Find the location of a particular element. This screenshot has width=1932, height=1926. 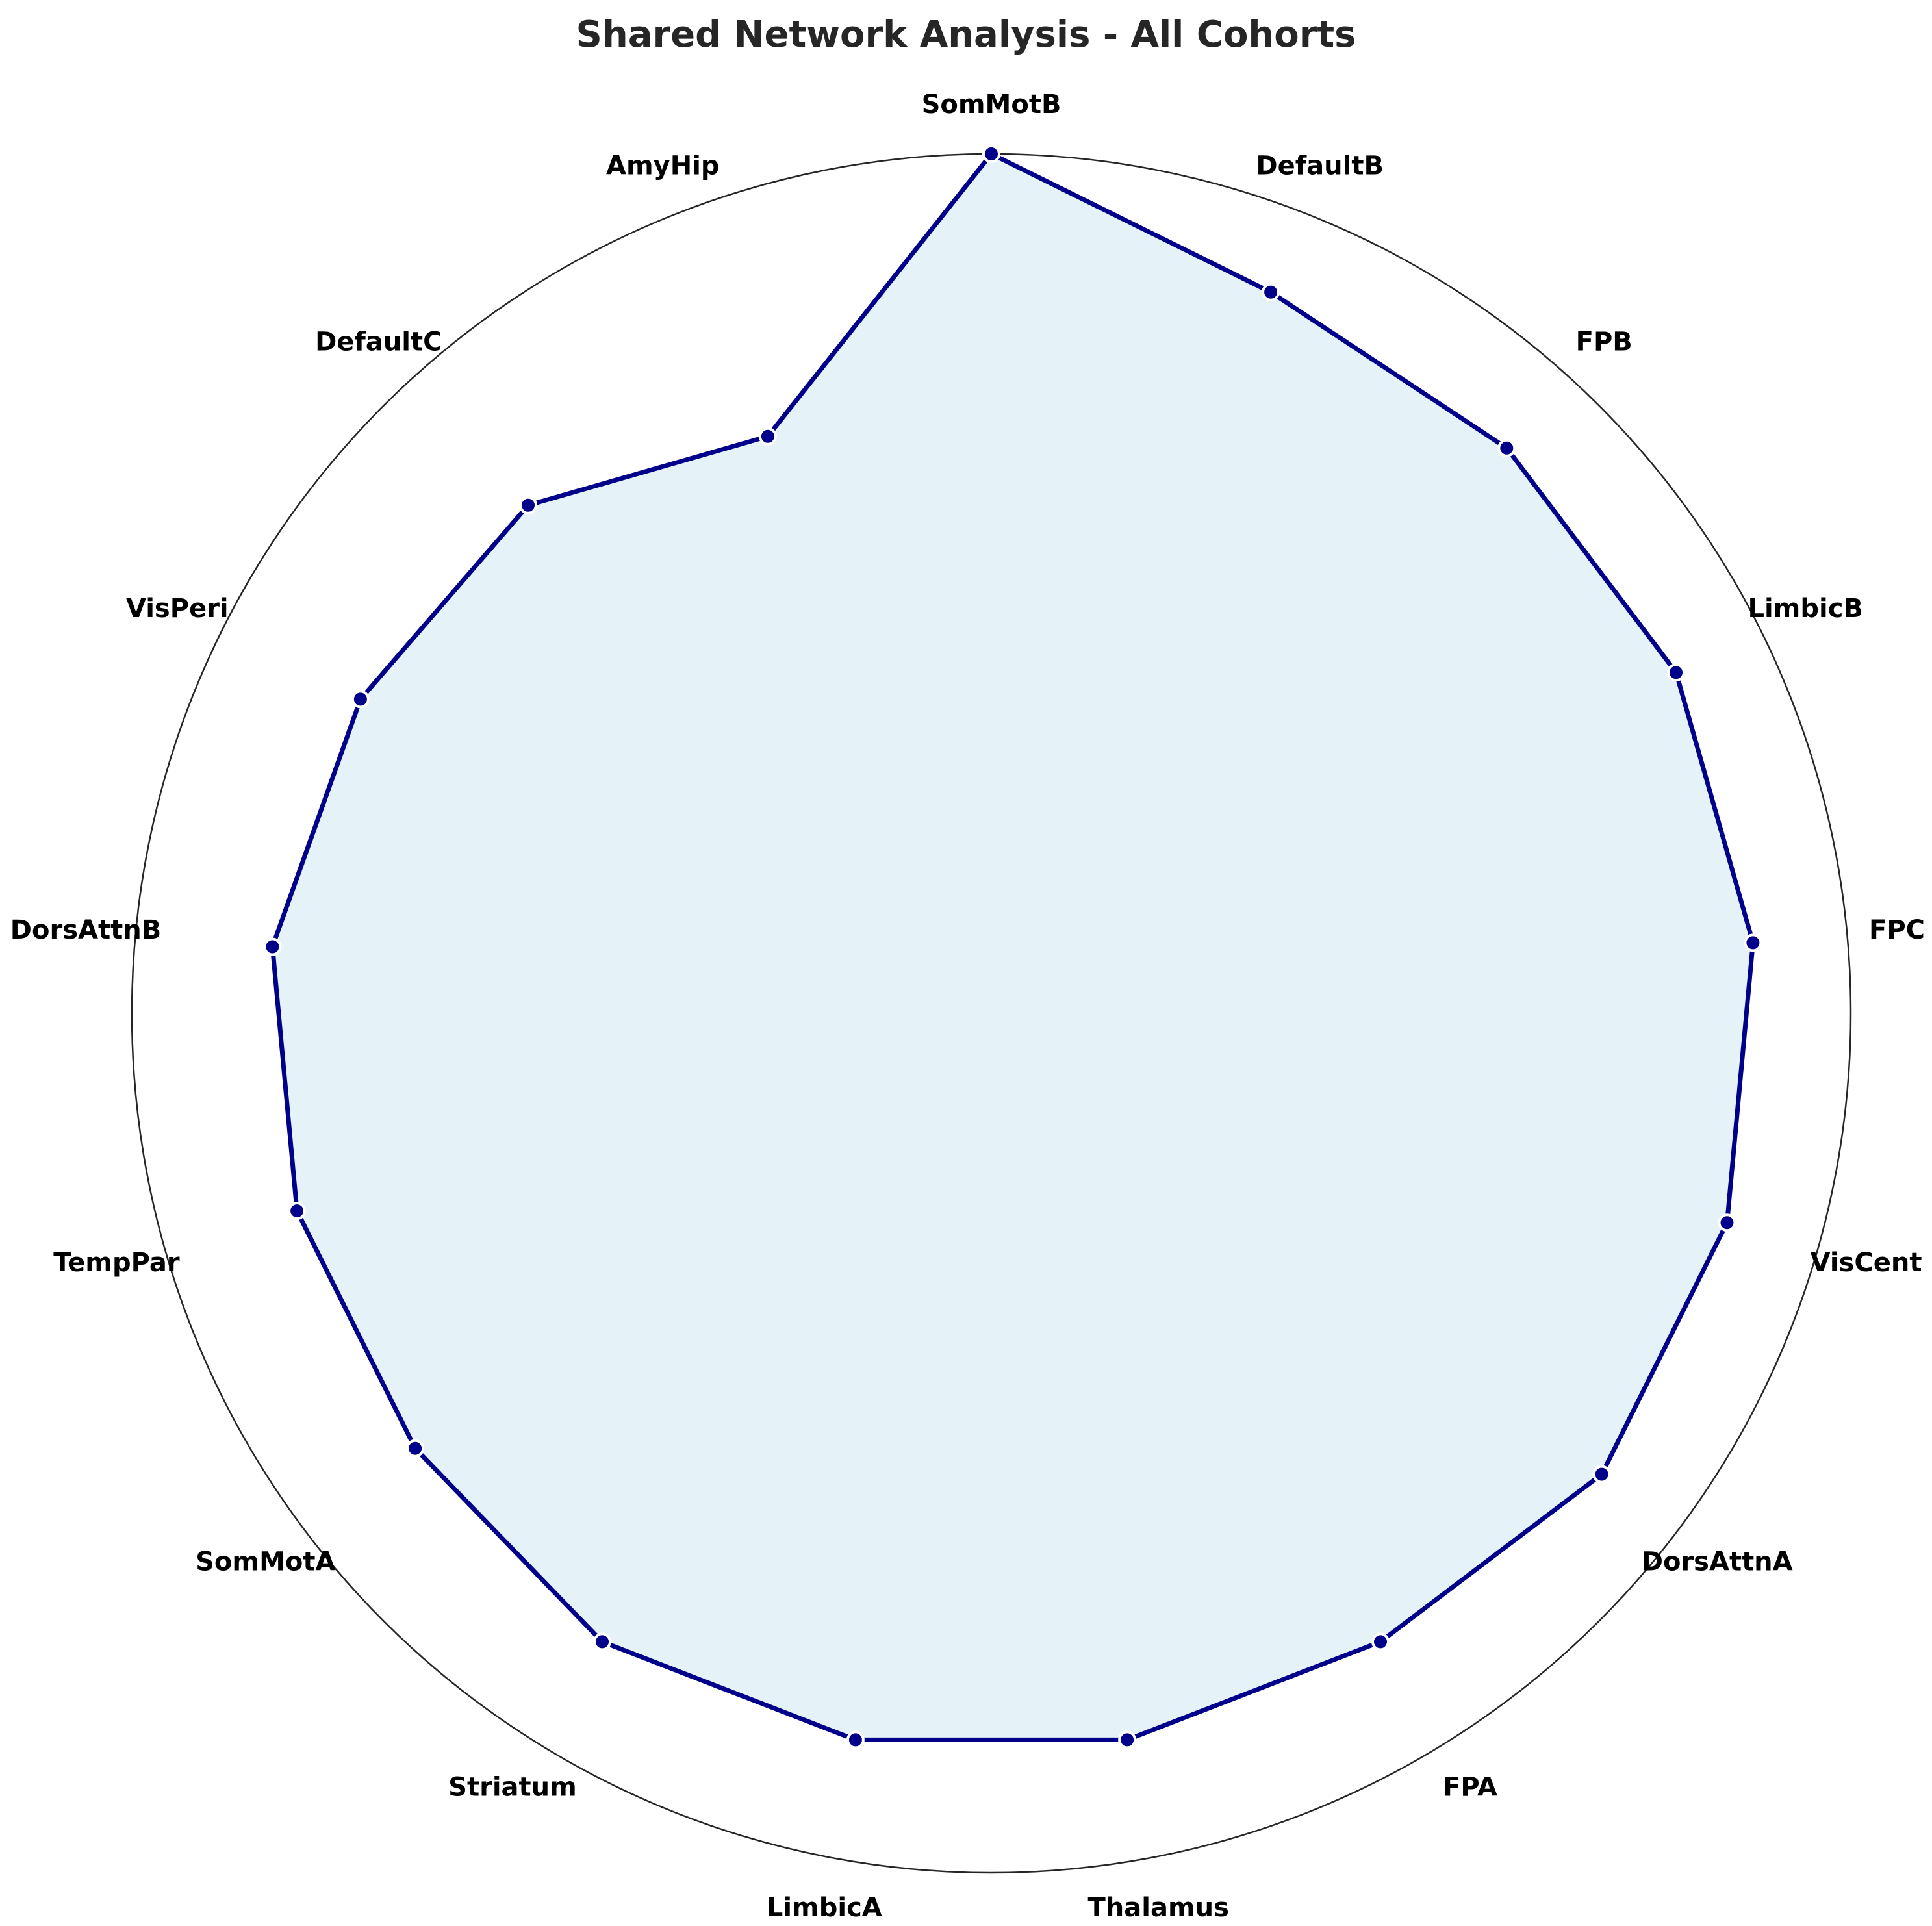

category-label-fpa: FPA is located at coordinates (1470, 1787).